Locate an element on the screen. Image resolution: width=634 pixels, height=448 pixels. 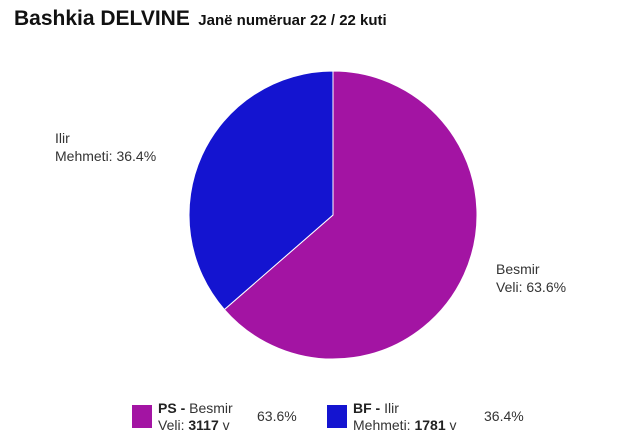
legend-votes-bf: 1781 is located at coordinates (430, 425).